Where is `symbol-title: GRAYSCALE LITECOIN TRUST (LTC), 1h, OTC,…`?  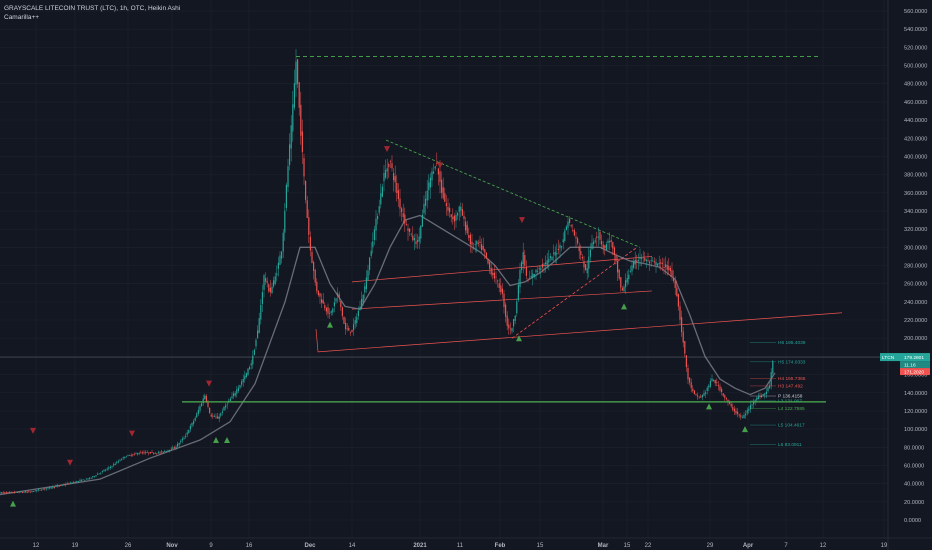 symbol-title: GRAYSCALE LITECOIN TRUST (LTC), 1h, OTC,… is located at coordinates (92, 8).